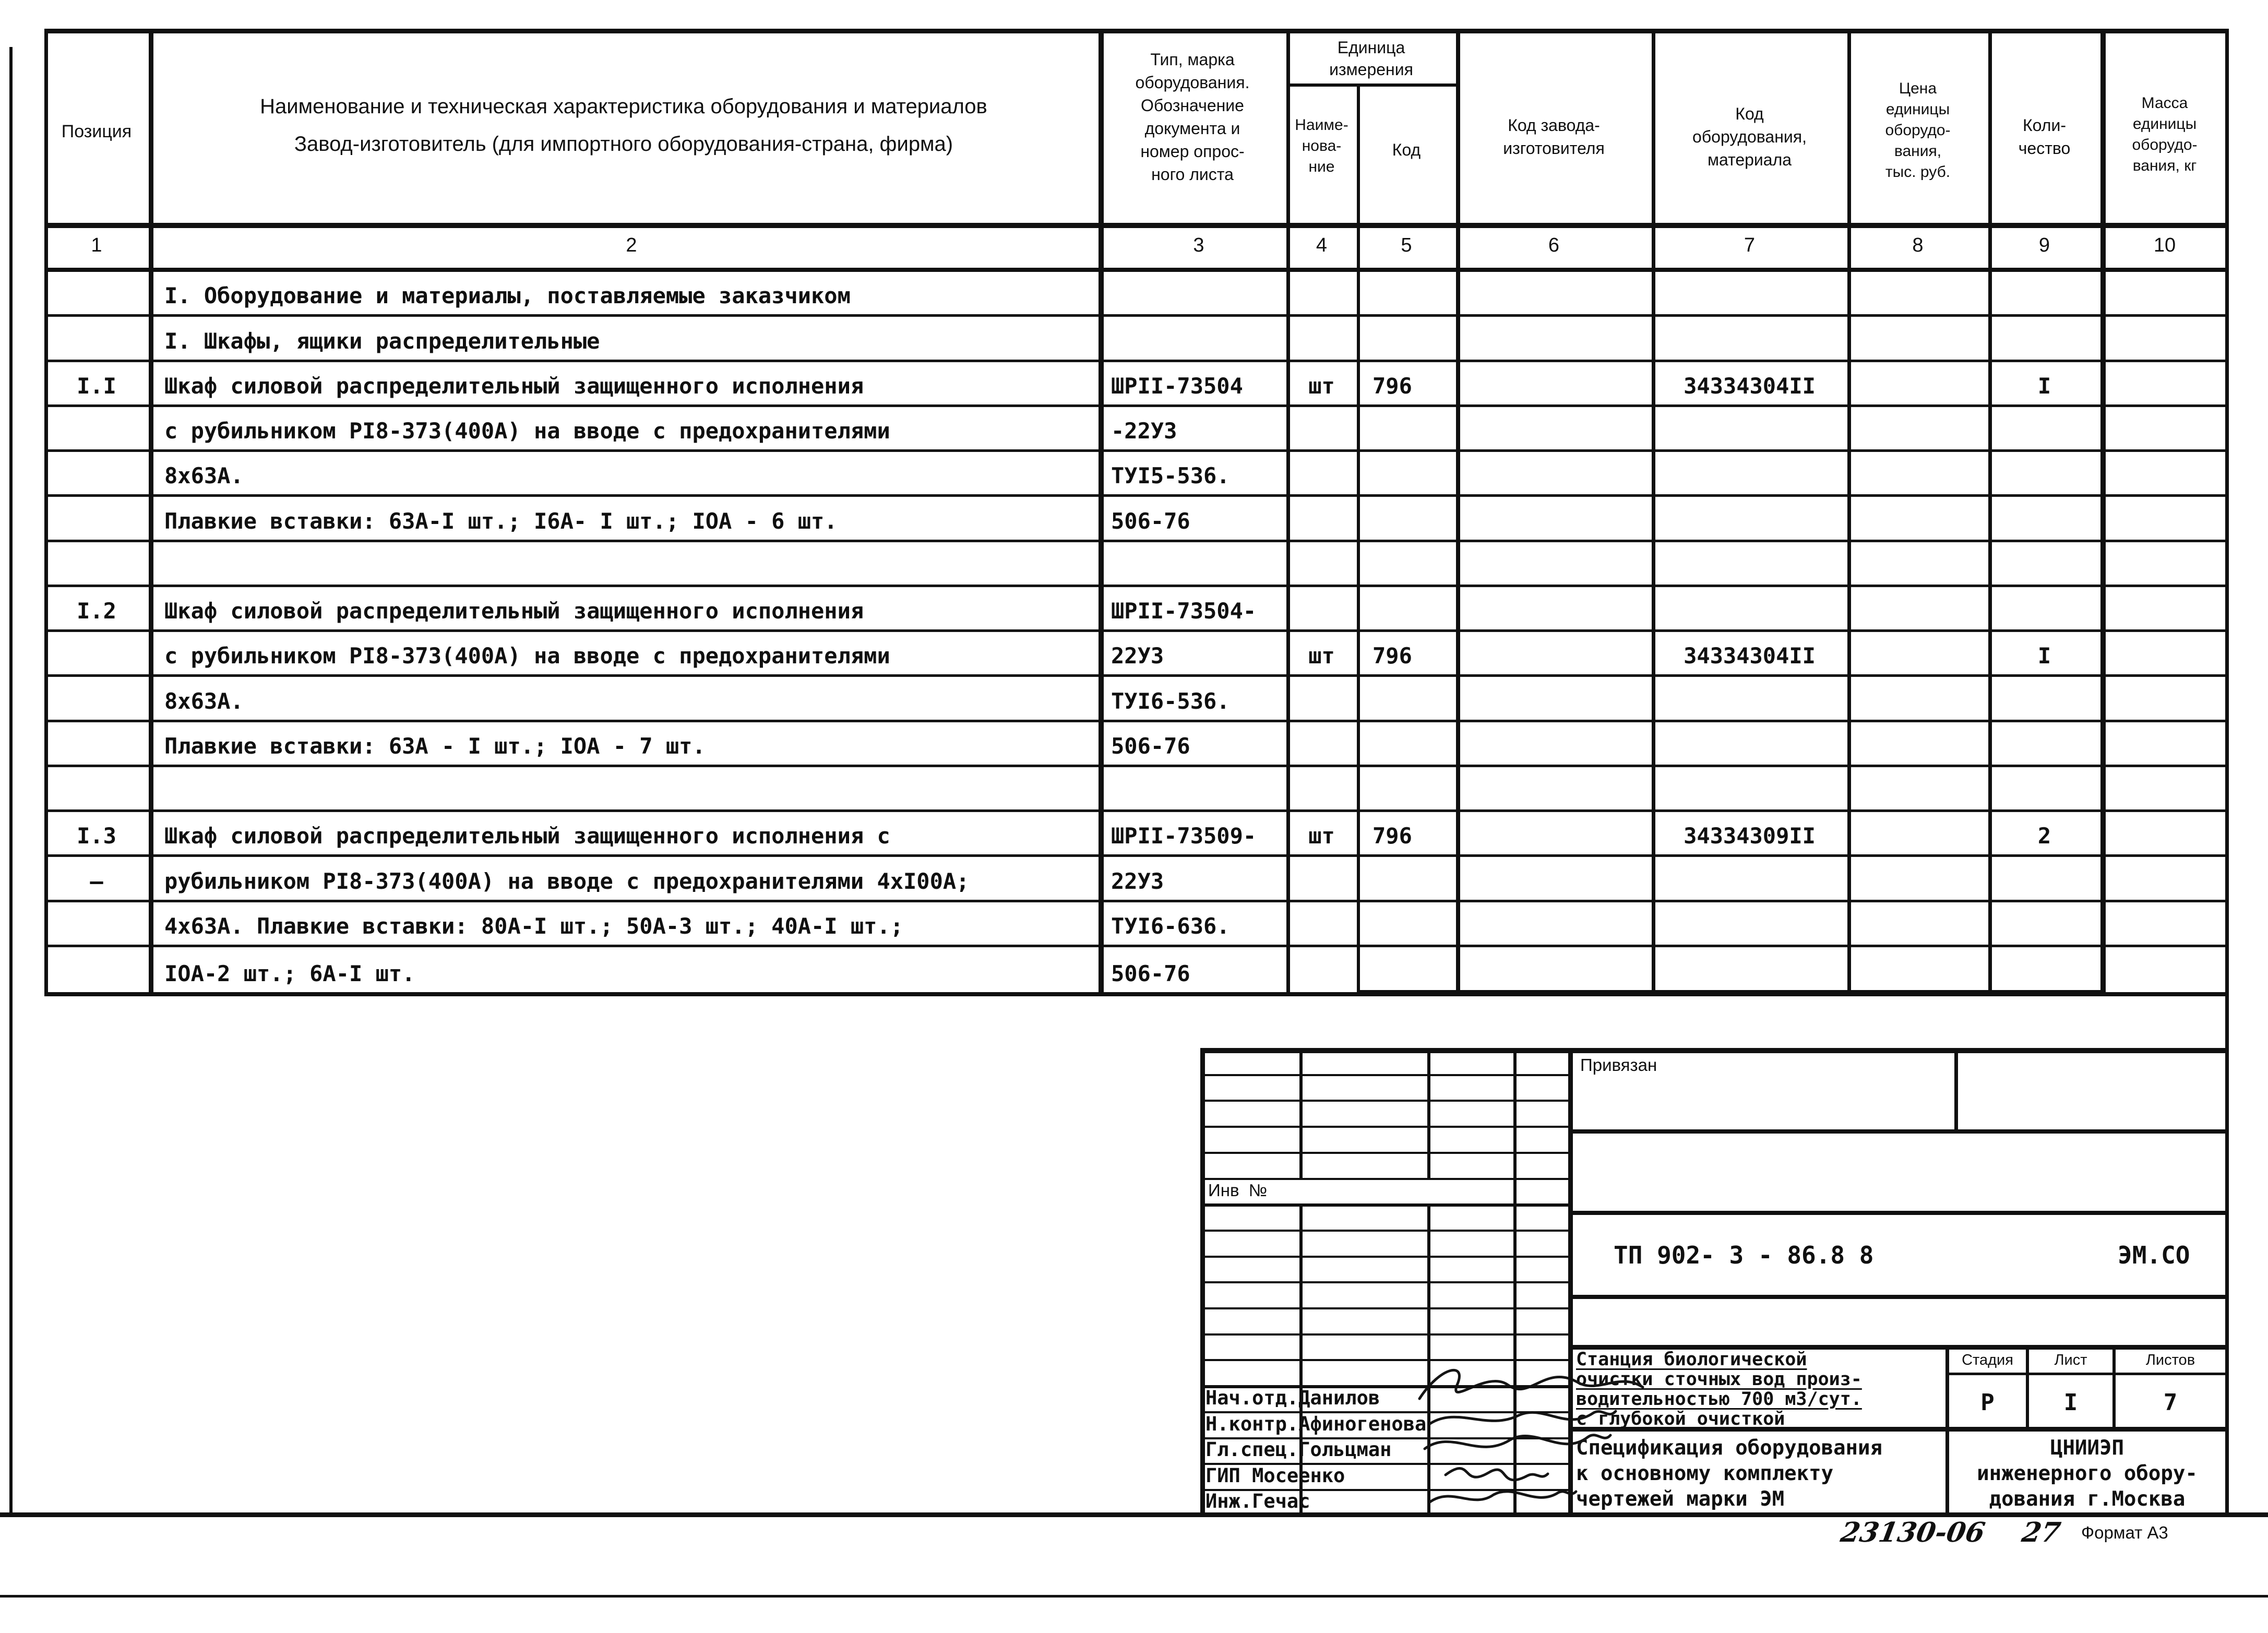 This screenshot has width=2268, height=1633. What do you see at coordinates (1750, 656) in the screenshot?
I see `cell-equip-code: 34334304II` at bounding box center [1750, 656].